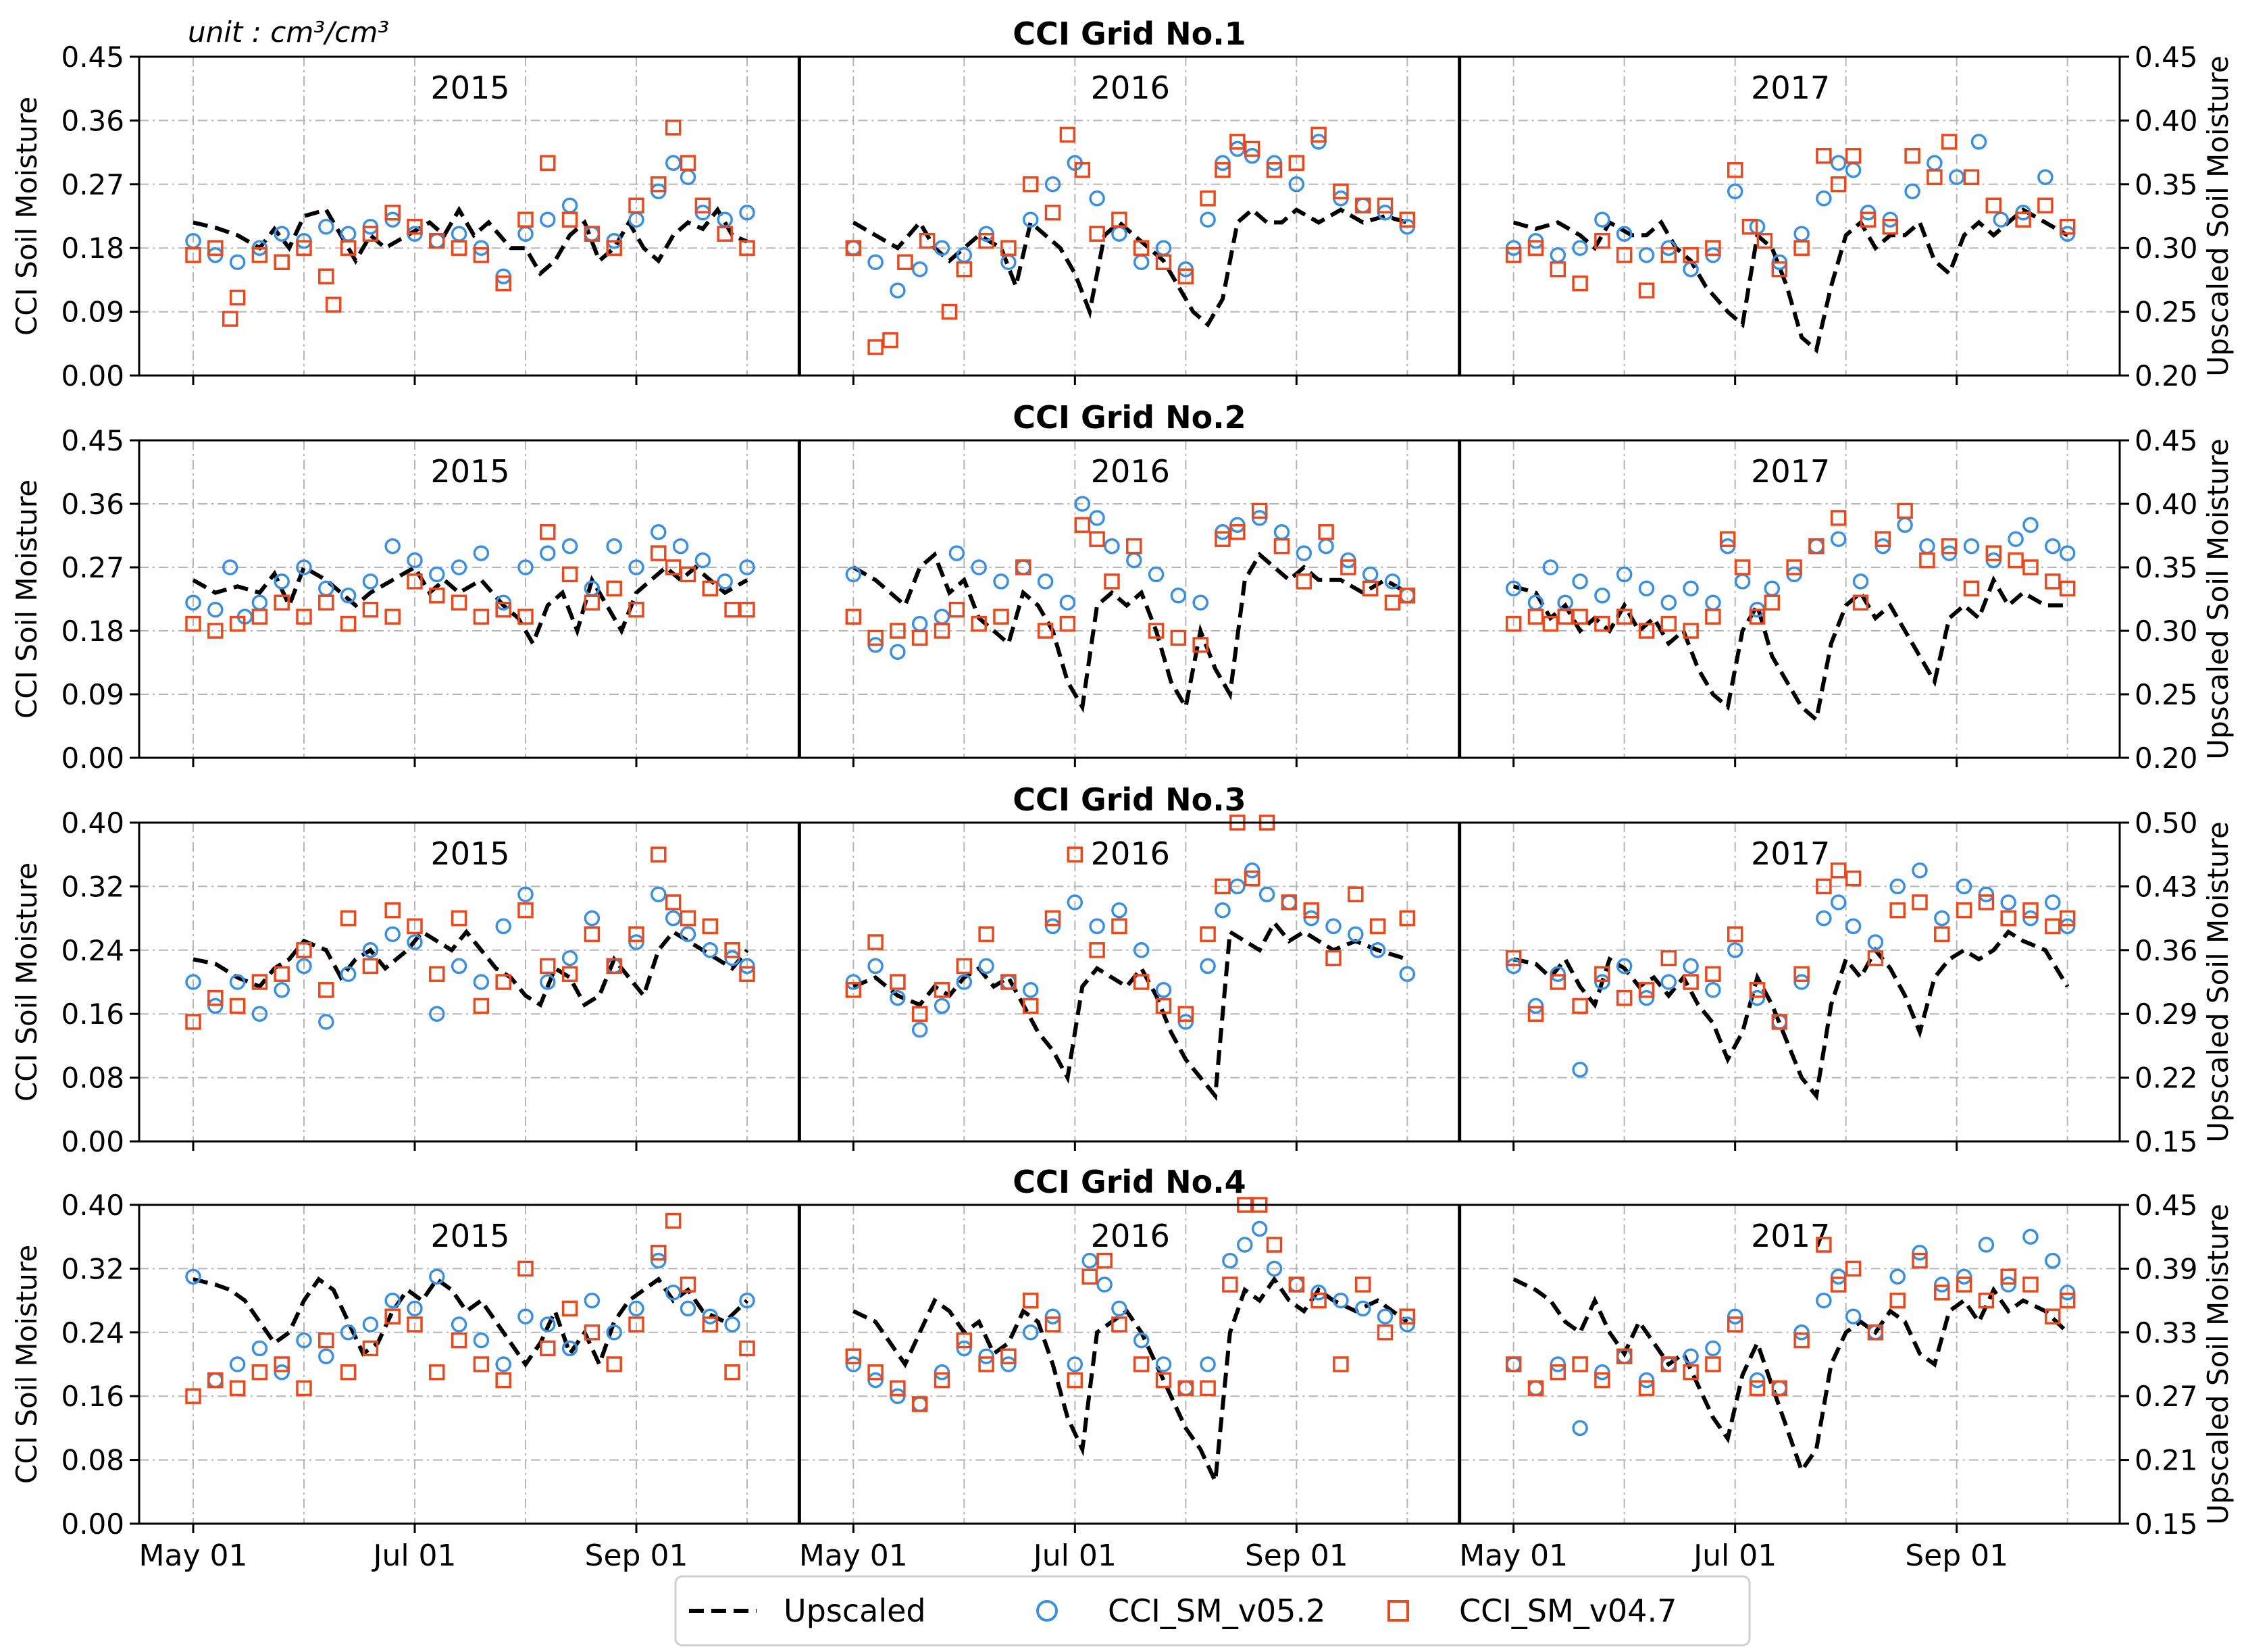  Describe the element at coordinates (1514, 1556) in the screenshot. I see `x-tick-label: May 01` at that location.